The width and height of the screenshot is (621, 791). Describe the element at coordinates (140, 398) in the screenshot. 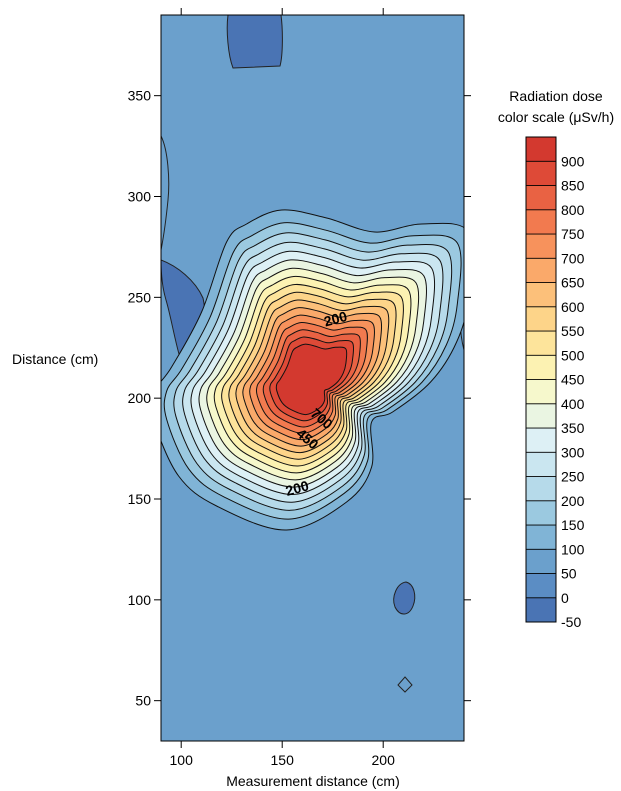

I see `y-tick-label: 200` at that location.